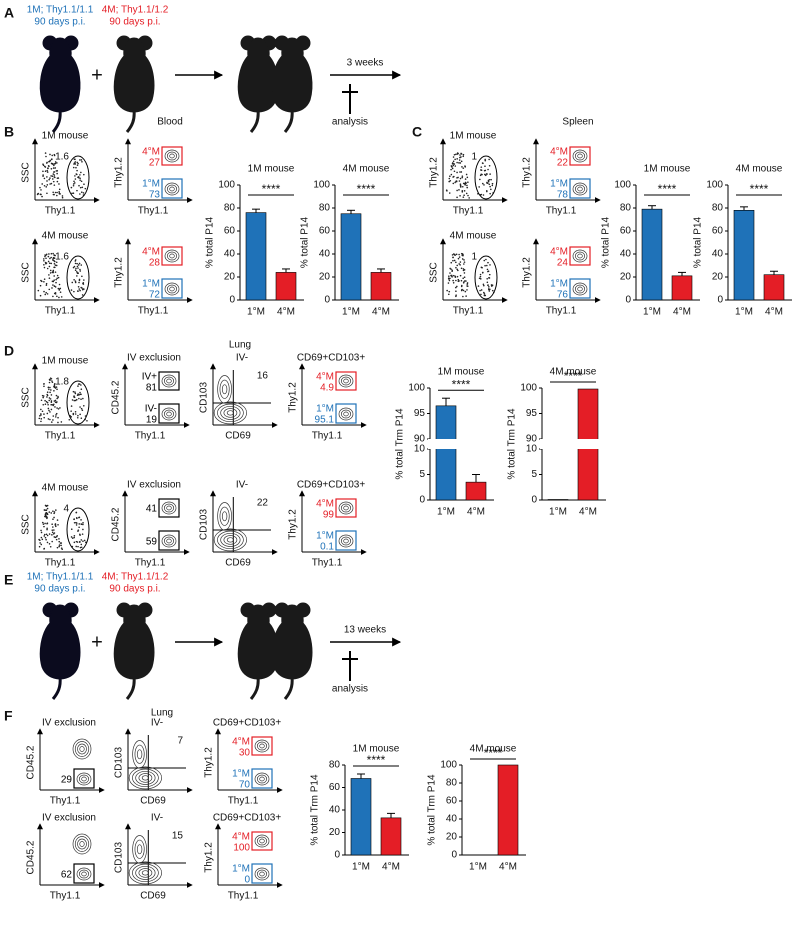 The image size is (800, 926). Describe the element at coordinates (774, 312) in the screenshot. I see `x-tick-label: 4°M` at that location.